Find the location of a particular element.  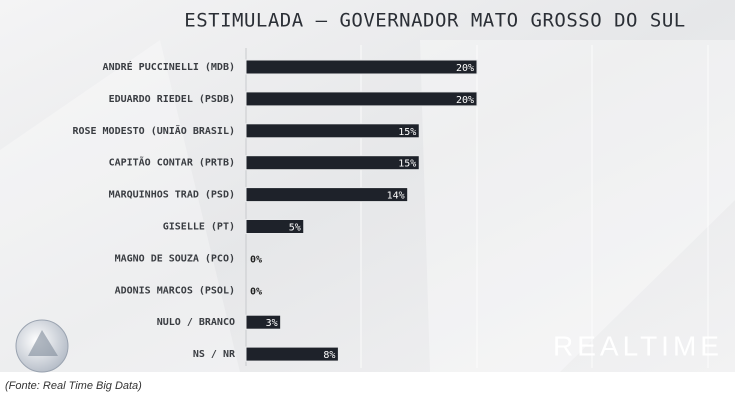

source: (Fonte: Real Time Big Data) is located at coordinates (73, 386).